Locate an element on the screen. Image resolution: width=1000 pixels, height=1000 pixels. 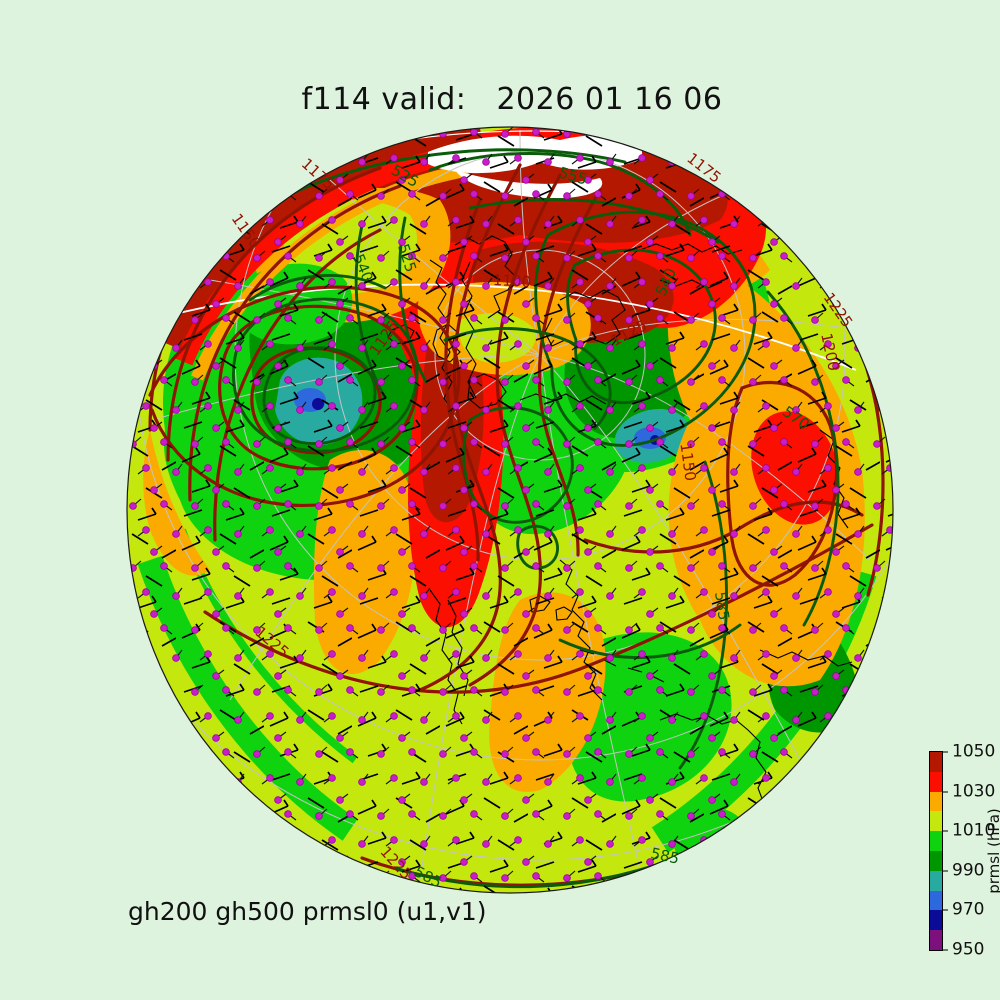
colorbar-tick-label: 950 is located at coordinates (968, 949).